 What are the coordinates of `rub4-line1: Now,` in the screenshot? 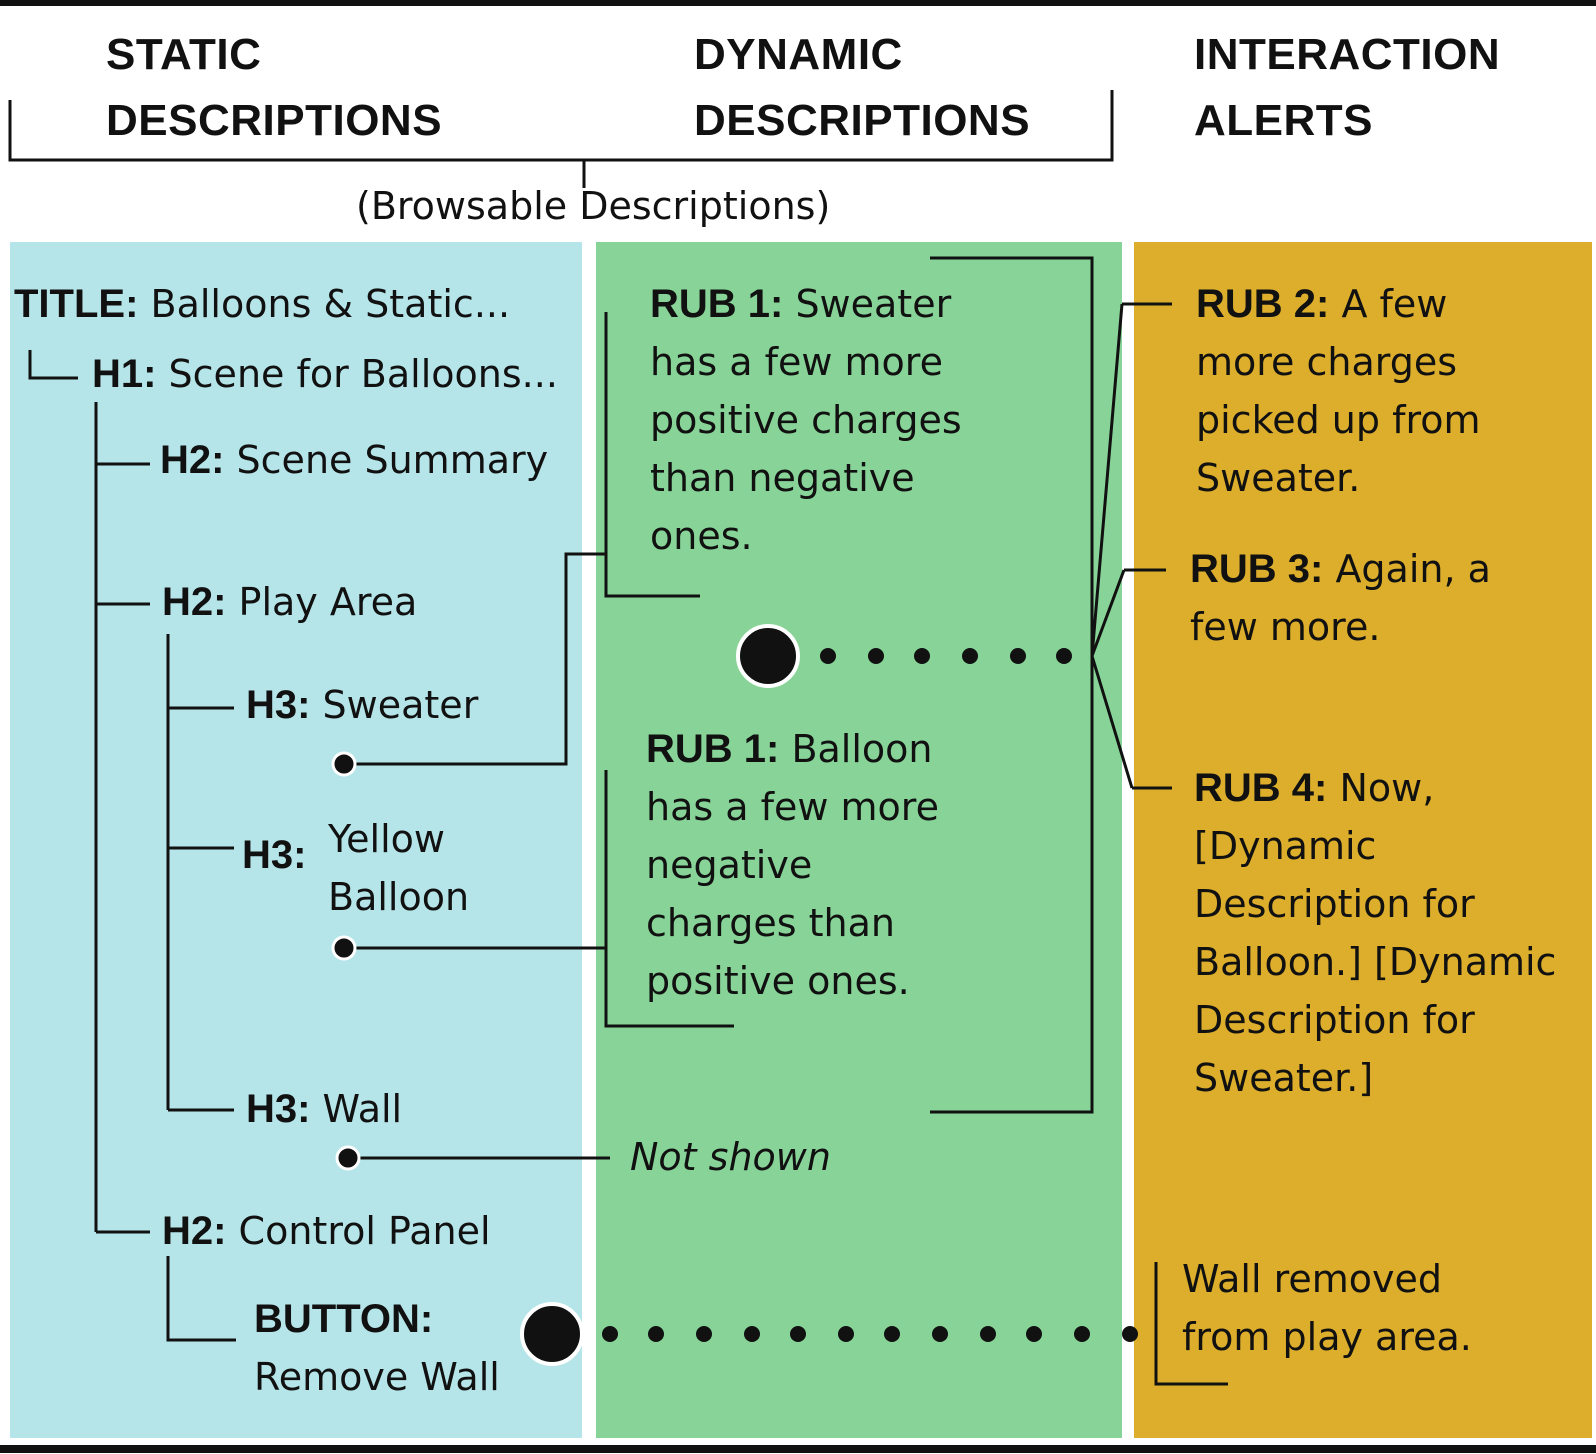 It's located at (1387, 788).